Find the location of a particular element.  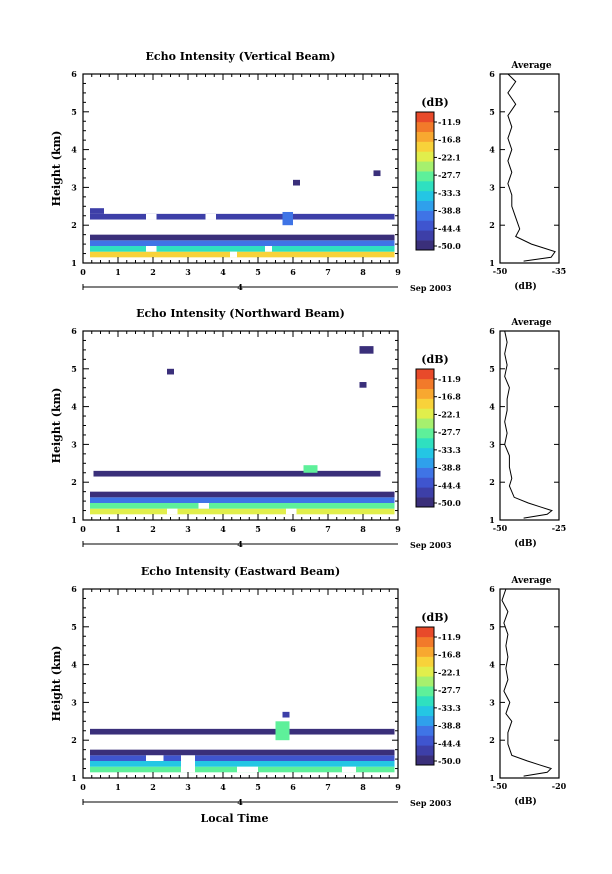

profile-y-tick-label: 4 is located at coordinates (492, 407).